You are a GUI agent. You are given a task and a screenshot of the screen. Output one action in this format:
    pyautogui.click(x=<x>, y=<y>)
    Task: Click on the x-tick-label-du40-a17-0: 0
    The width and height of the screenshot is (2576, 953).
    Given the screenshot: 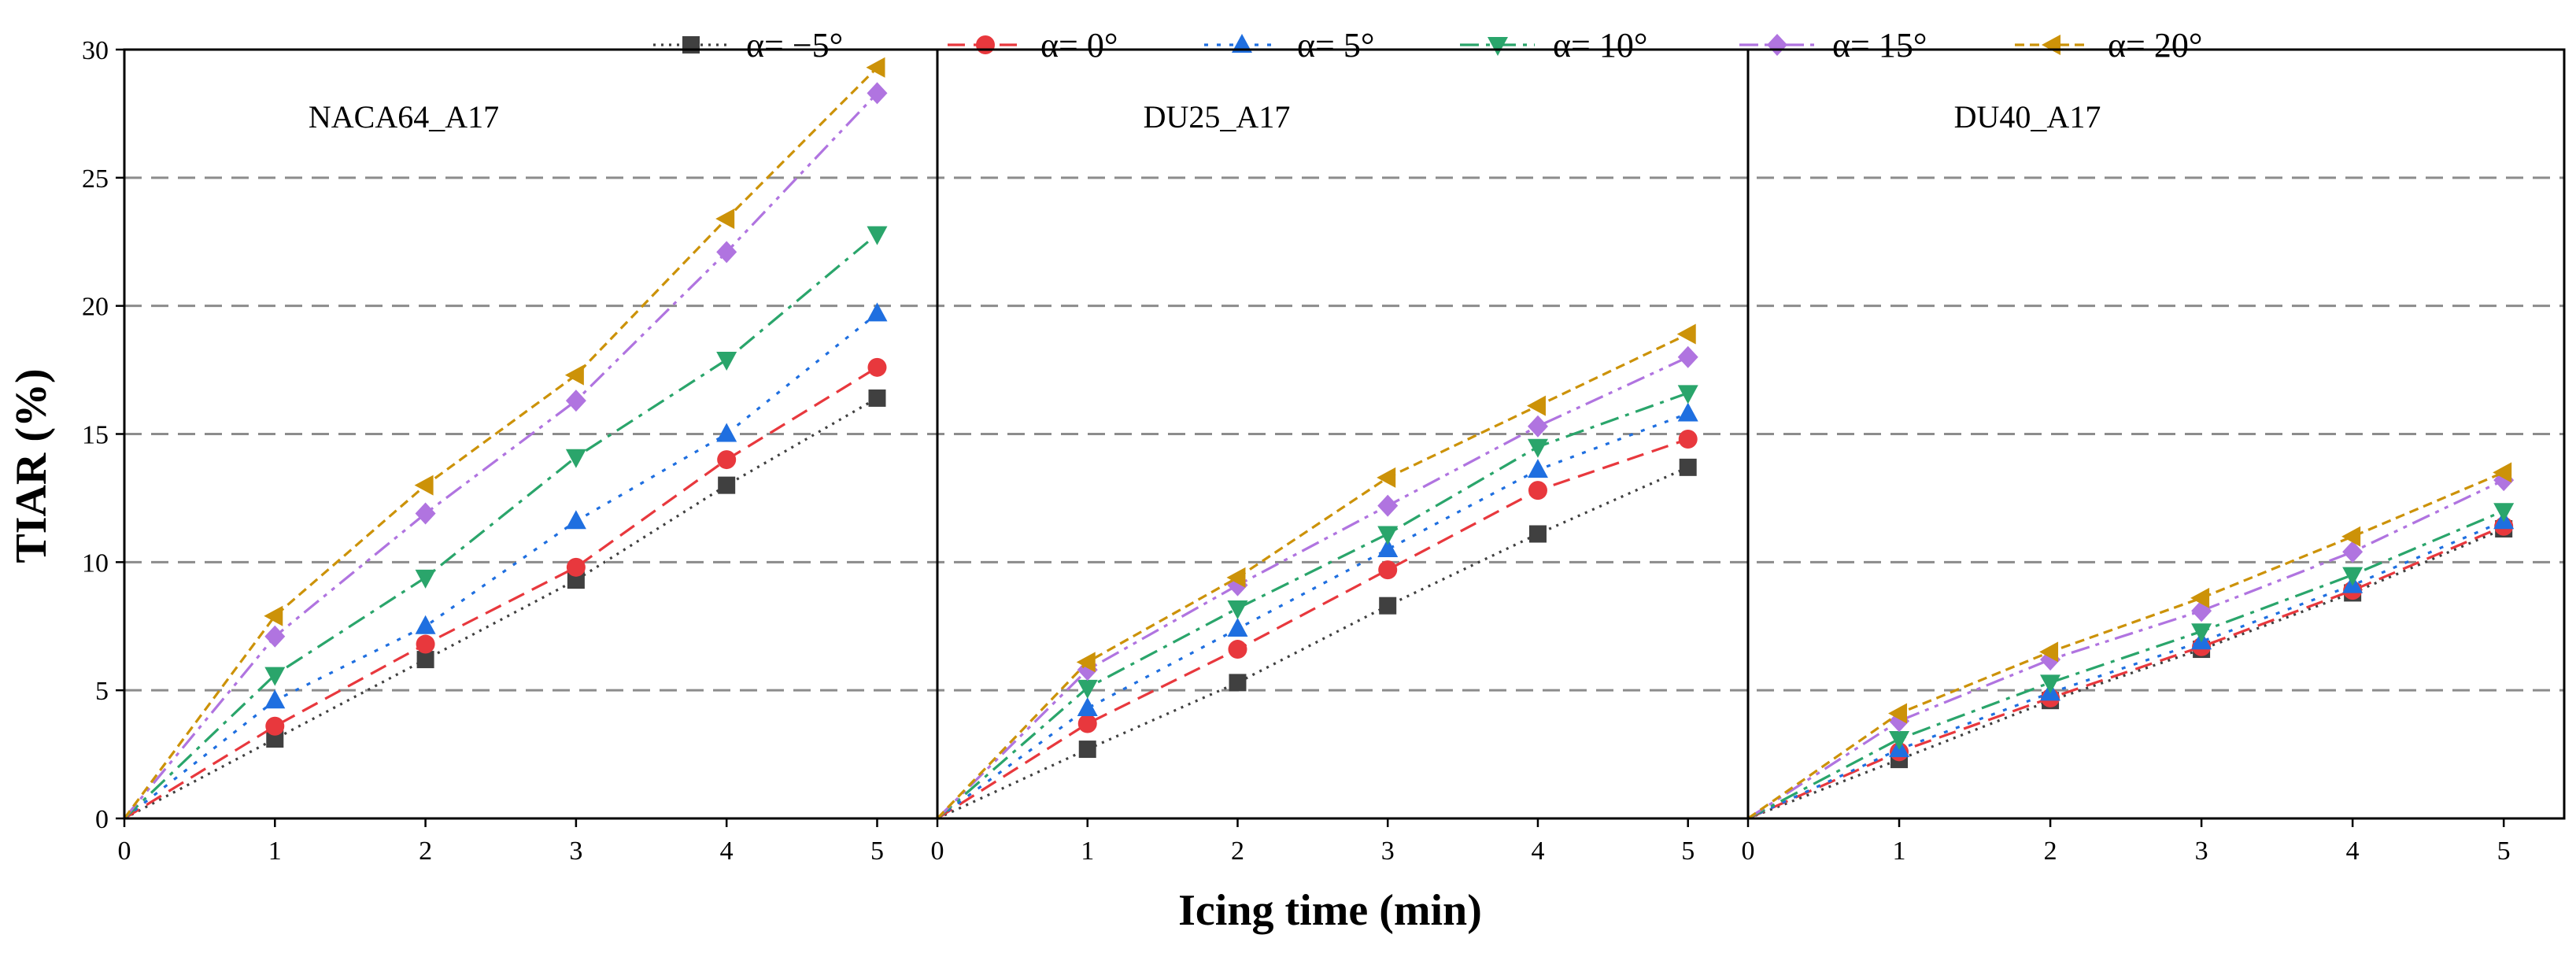 What is the action you would take?
    pyautogui.click(x=1749, y=851)
    